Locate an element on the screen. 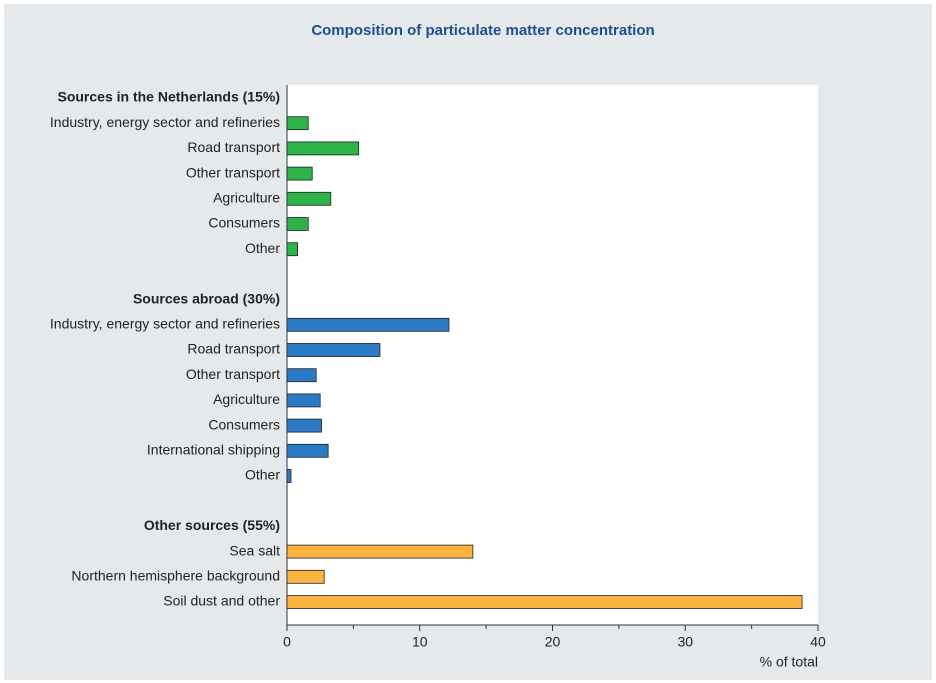 This screenshot has width=936, height=683. group-header: Sources in the Netherlands (15%) is located at coordinates (168, 97).